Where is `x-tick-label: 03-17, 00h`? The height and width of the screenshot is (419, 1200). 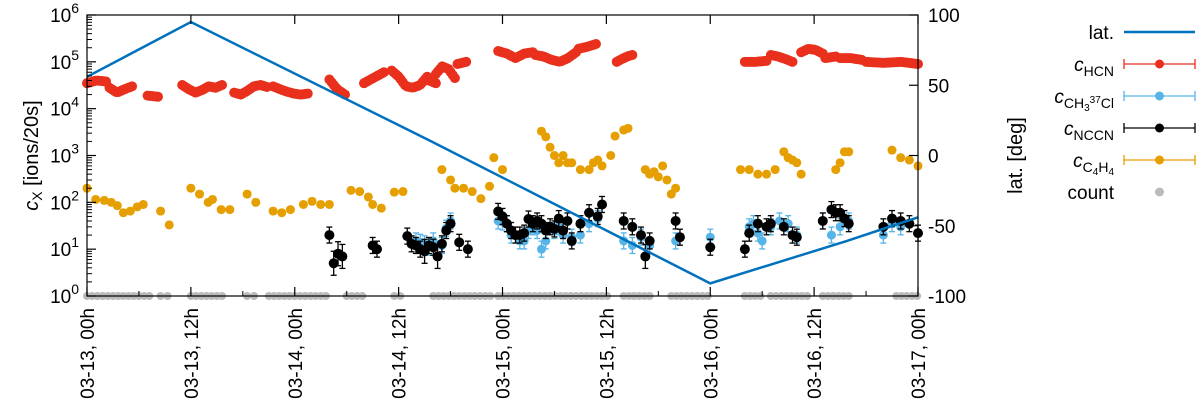
x-tick-label: 03-17, 00h is located at coordinates (919, 353).